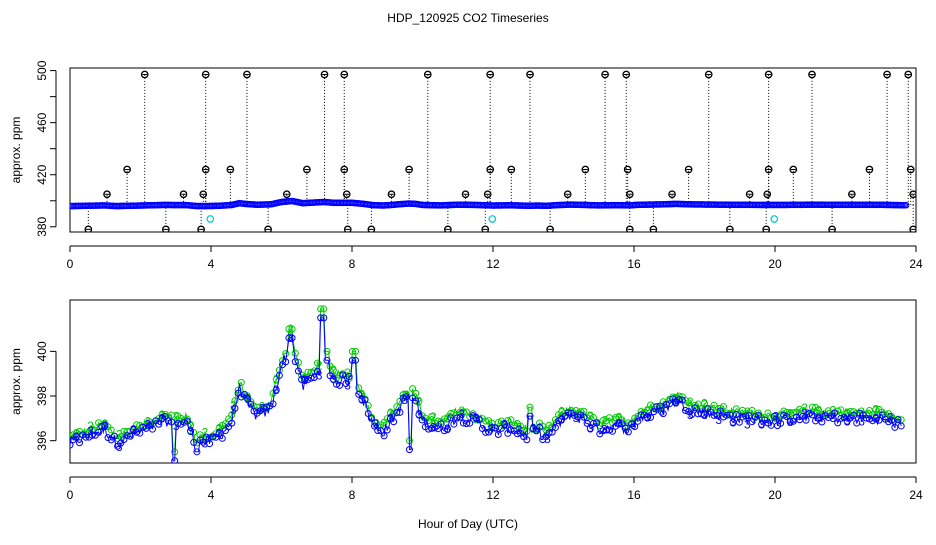 The image size is (936, 545). Describe the element at coordinates (42, 174) in the screenshot. I see `y-tick-label: 420` at that location.